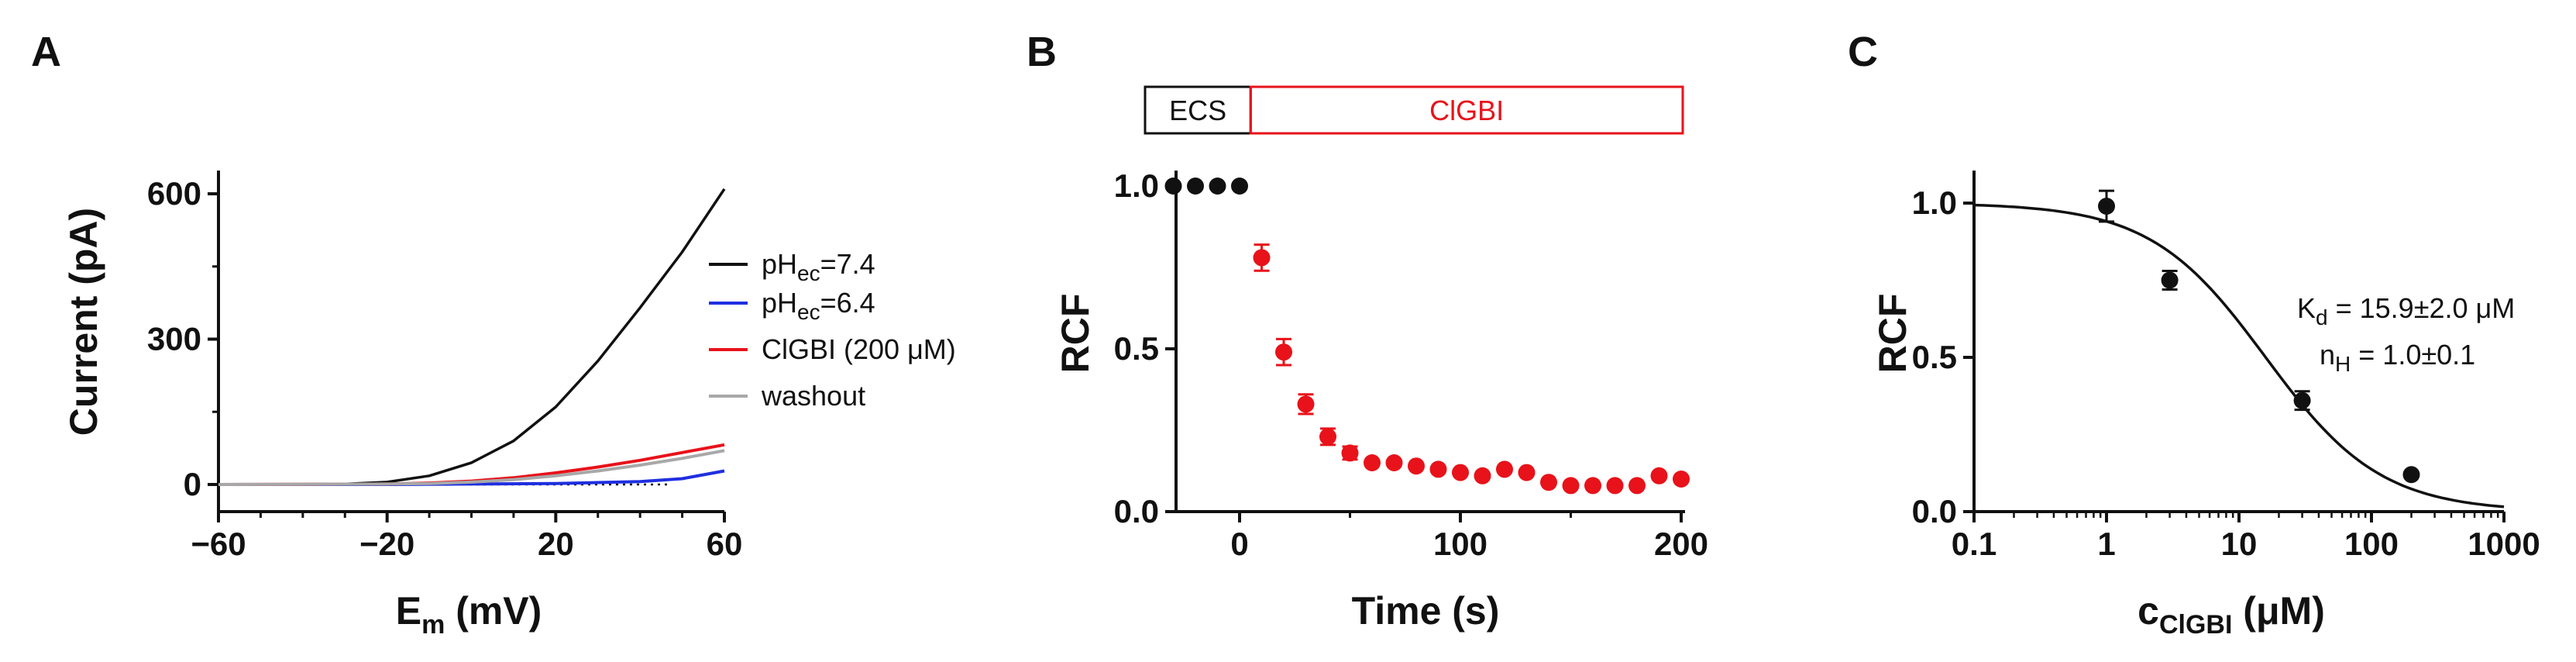 This screenshot has width=2576, height=662. Describe the element at coordinates (1136, 348) in the screenshot. I see `panel-b-ytick-label: 0.5` at that location.